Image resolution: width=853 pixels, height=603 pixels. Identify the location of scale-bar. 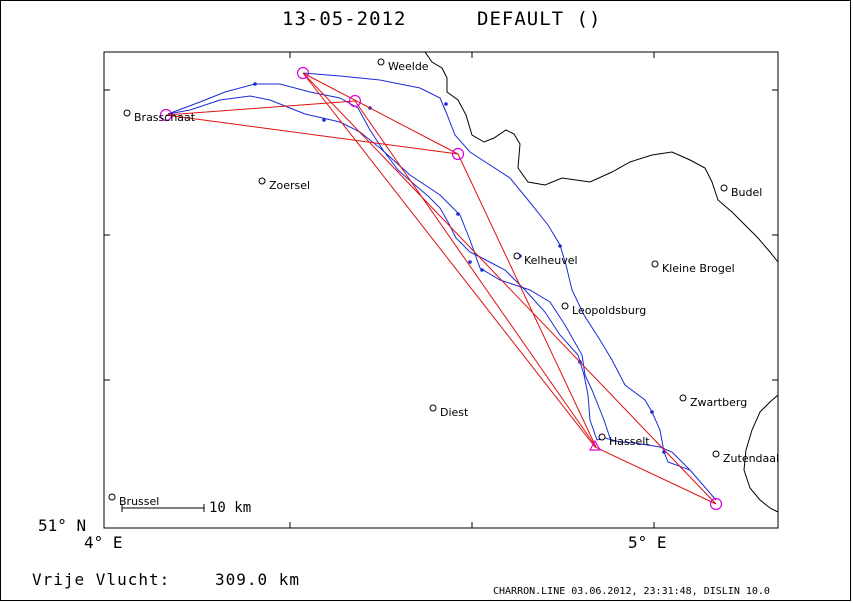
(163, 508).